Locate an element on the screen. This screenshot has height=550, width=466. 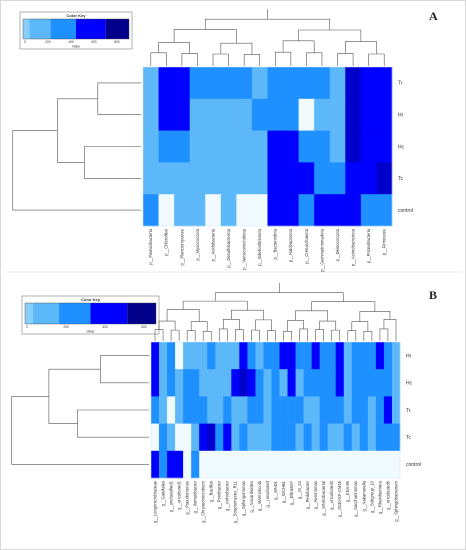
column-label: p__Verrucomicrobiota is located at coordinates (244, 248).